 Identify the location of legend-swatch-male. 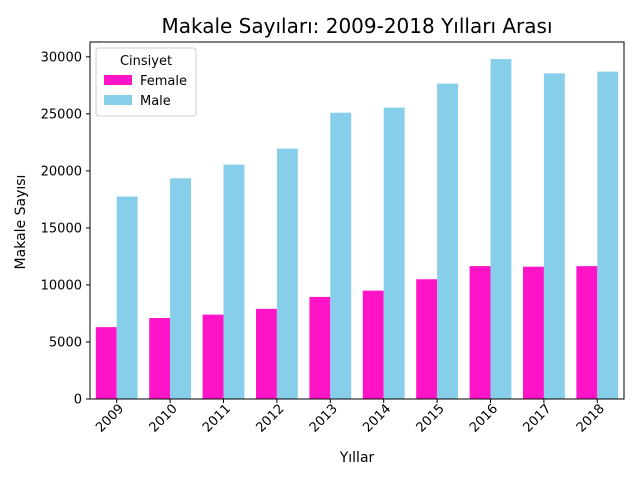
(118, 100).